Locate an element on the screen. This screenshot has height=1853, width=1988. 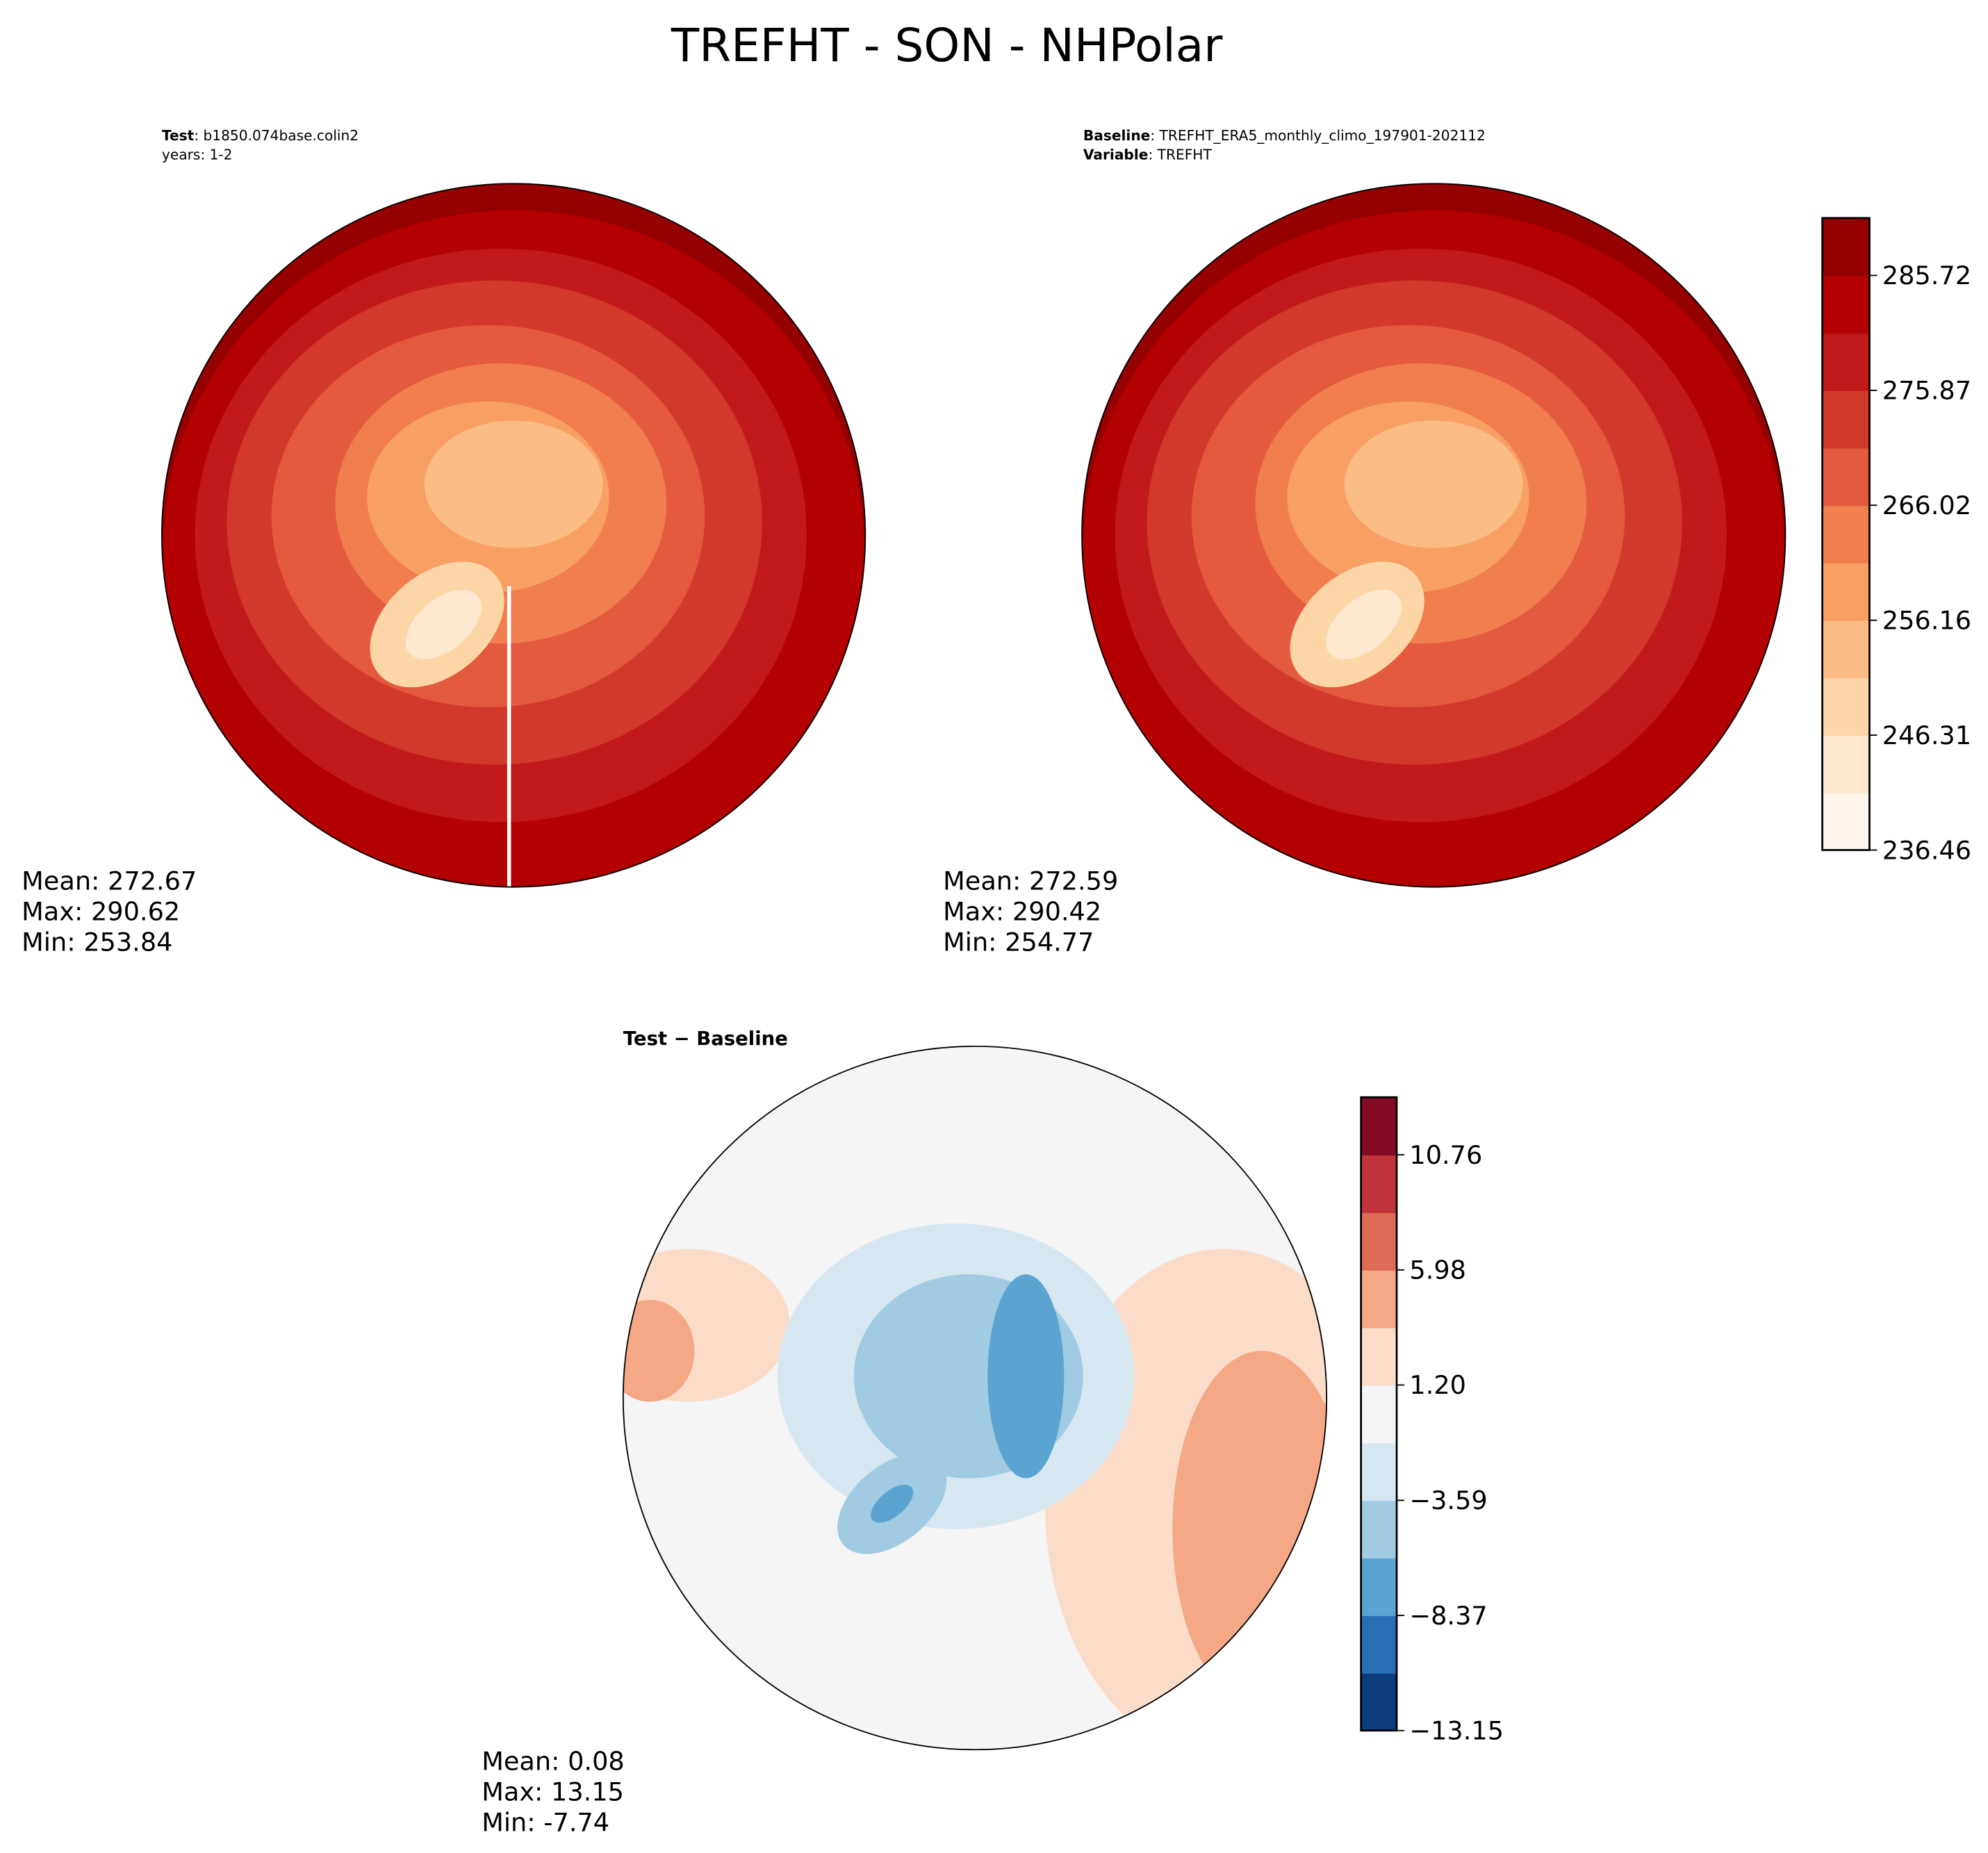
stat-line: Min: 253.84 is located at coordinates (97, 942).